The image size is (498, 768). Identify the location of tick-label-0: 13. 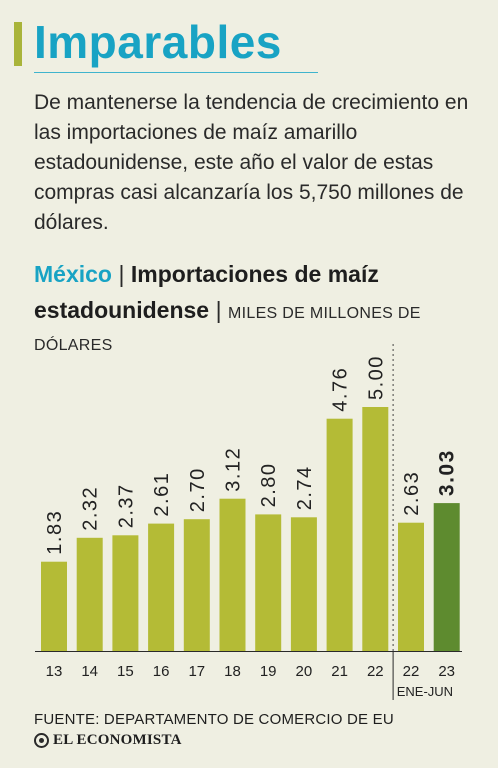
(54, 671).